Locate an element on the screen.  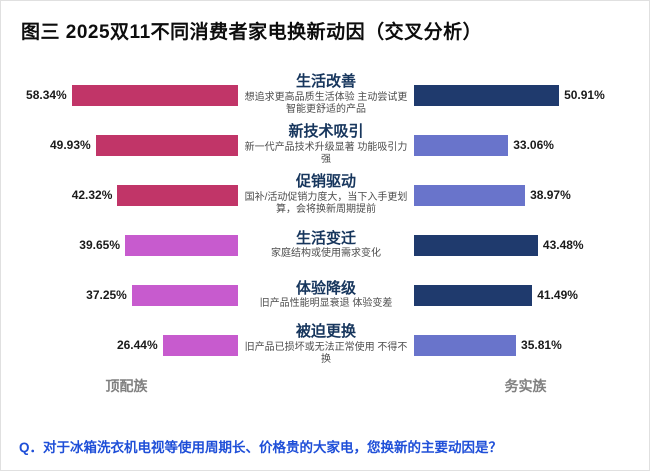
left-bar-zone: 26.44% is located at coordinates (126, 345).